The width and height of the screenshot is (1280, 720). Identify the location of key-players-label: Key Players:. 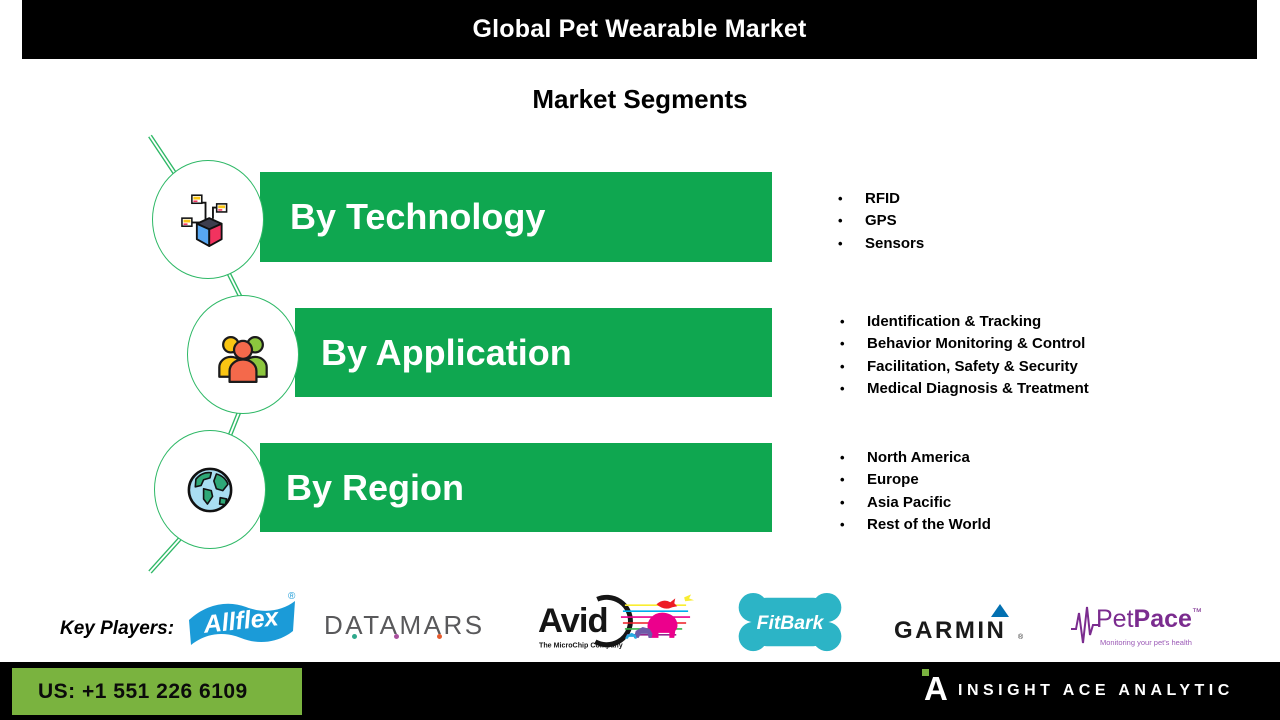
(117, 628).